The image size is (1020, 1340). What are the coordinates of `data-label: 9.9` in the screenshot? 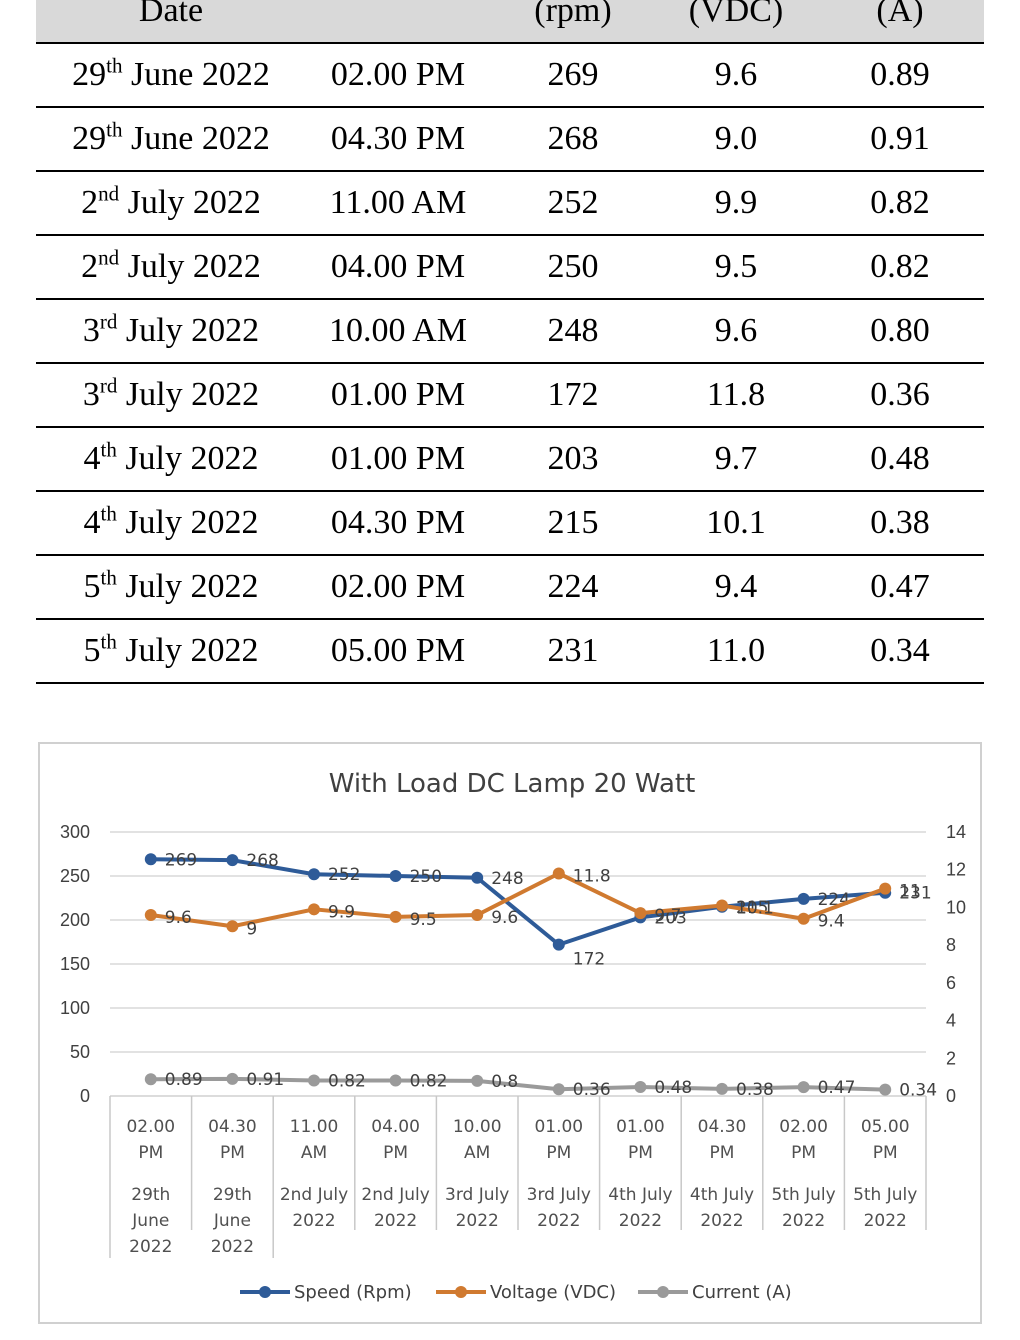 It's located at (341, 912).